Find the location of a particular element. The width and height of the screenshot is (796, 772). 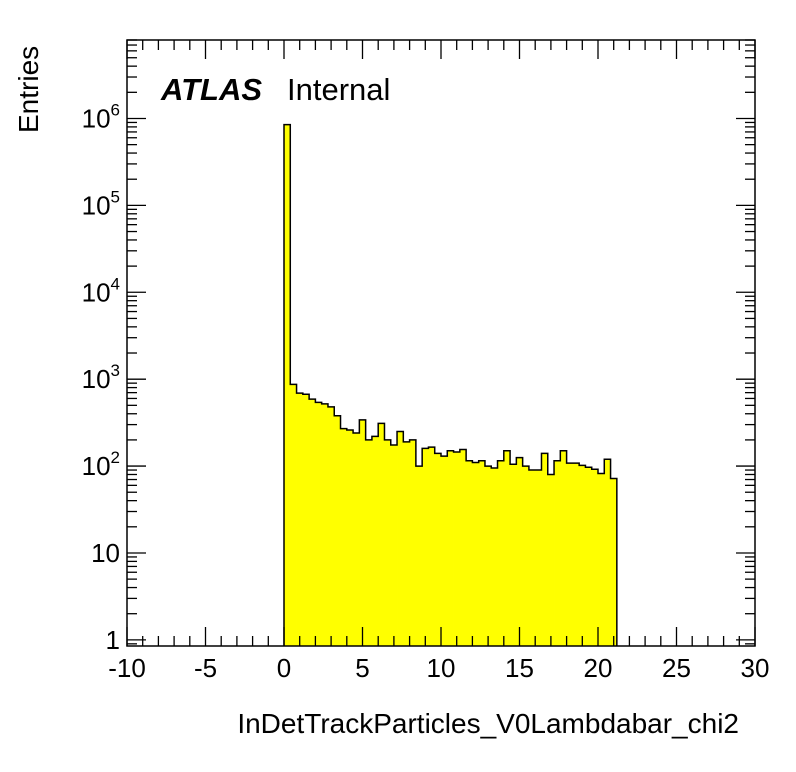

x-tick-labels: -10 -5 0 5 10 15 20 25 30 is located at coordinates (438, 668).